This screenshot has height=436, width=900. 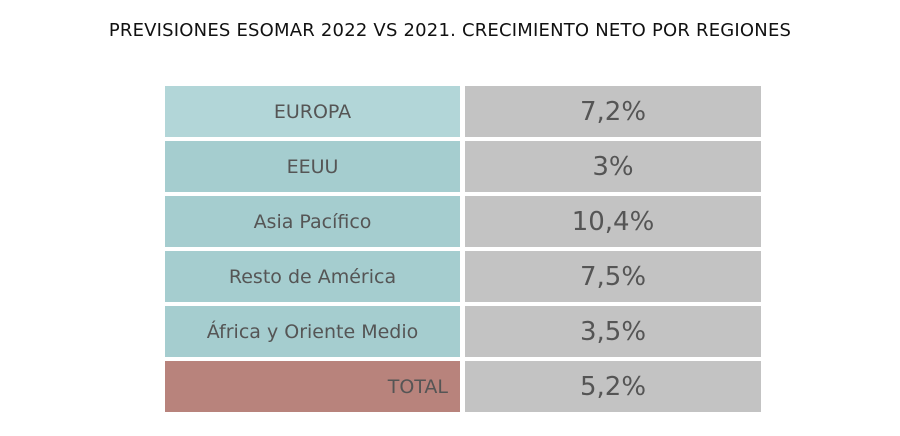 I want to click on growth-value: 7,5%, so click(x=613, y=276).